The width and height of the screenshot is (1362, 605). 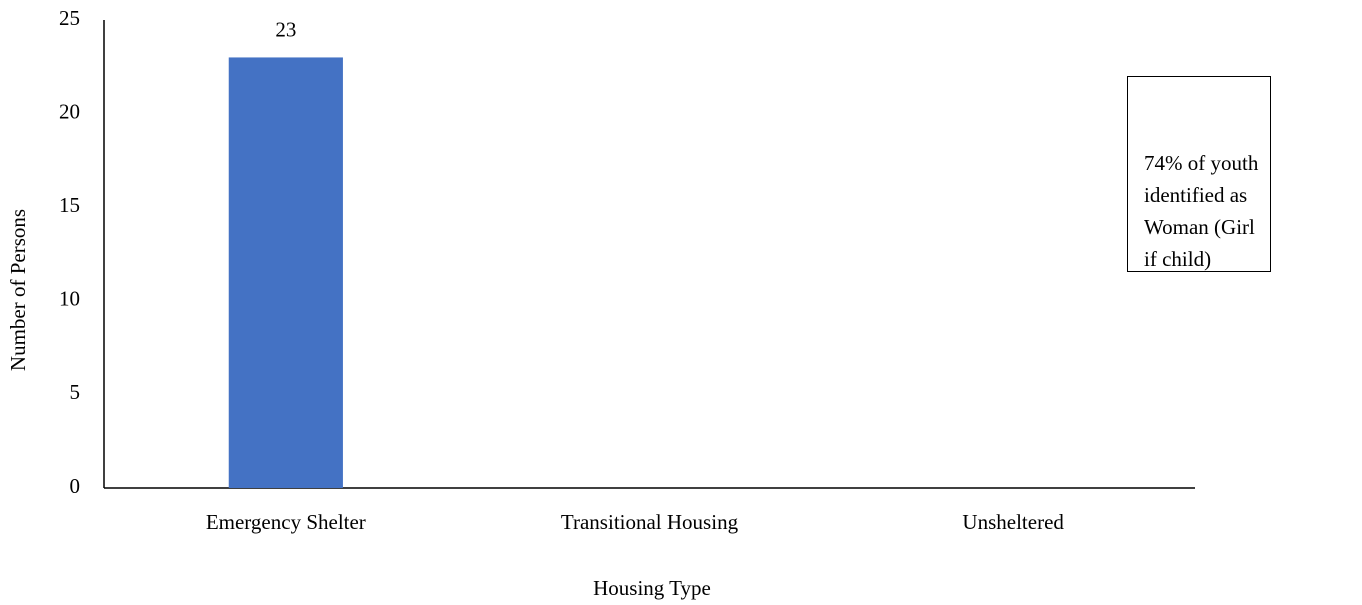 What do you see at coordinates (69, 111) in the screenshot?
I see `y-tick-label: 20` at bounding box center [69, 111].